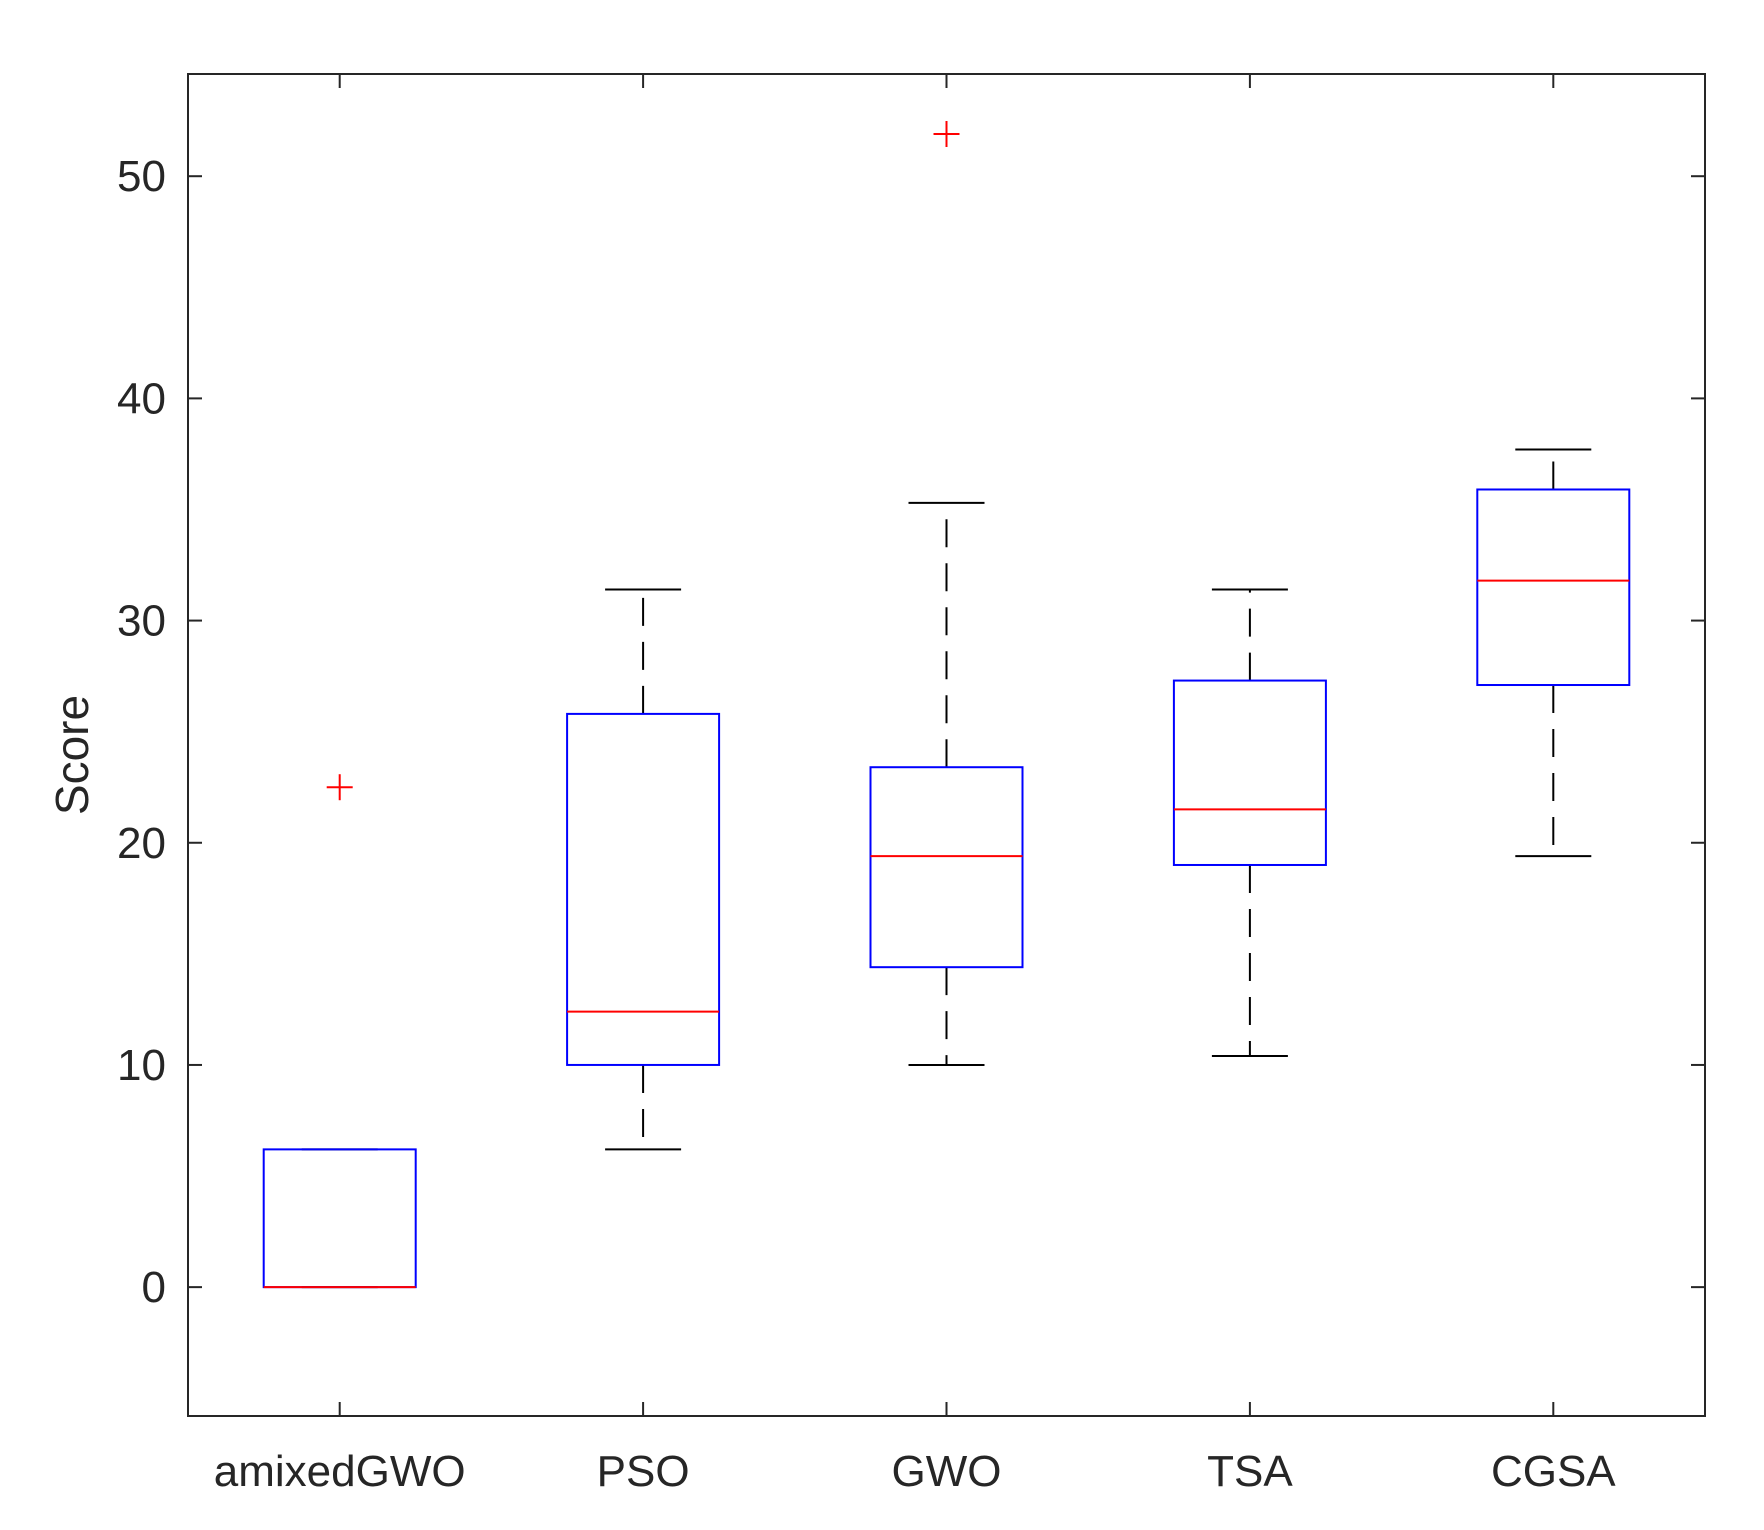 The width and height of the screenshot is (1764, 1530). I want to click on y-tick-label: 30, so click(141, 621).